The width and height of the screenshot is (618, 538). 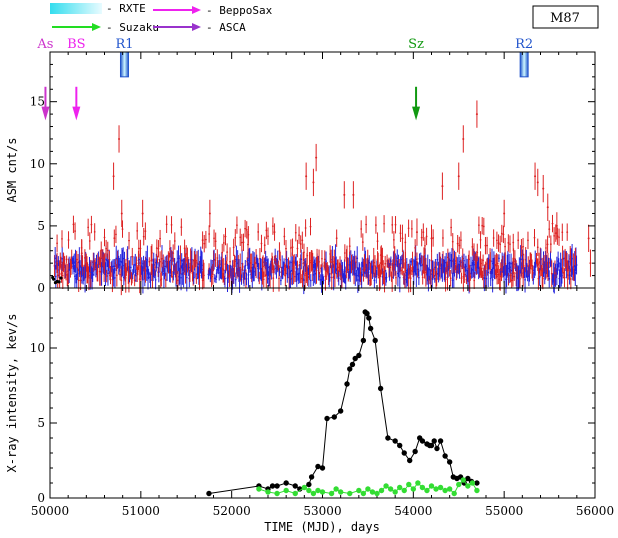 What do you see at coordinates (343, 402) in the screenshot?
I see `black-series-line` at bounding box center [343, 402].